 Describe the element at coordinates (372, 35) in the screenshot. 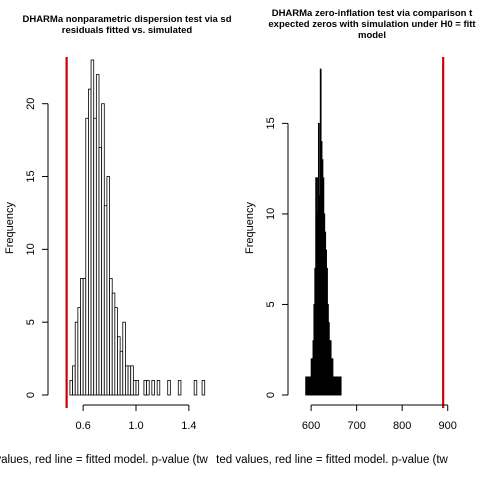

I see `chart-title-line: model` at that location.